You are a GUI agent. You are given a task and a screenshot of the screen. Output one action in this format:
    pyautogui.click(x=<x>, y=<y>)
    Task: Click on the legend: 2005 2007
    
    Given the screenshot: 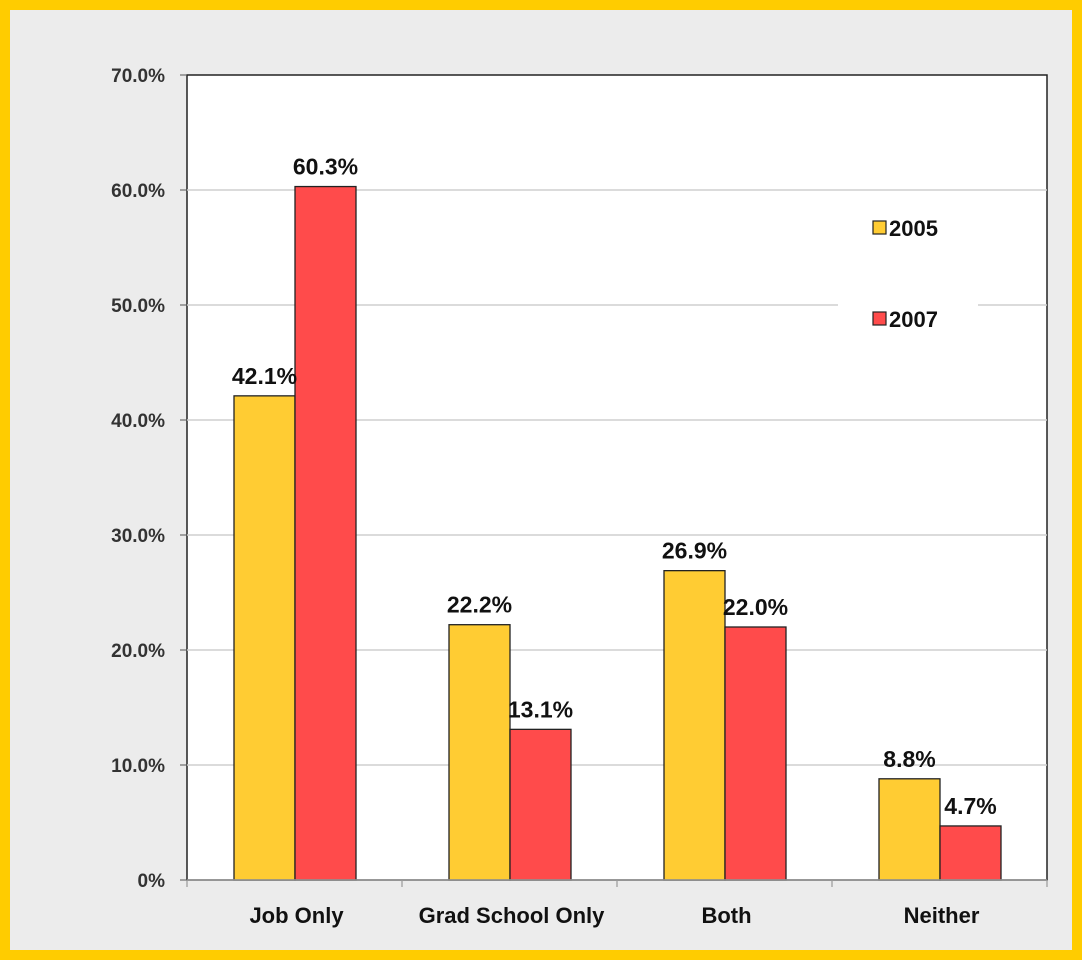 What is the action you would take?
    pyautogui.click(x=908, y=275)
    